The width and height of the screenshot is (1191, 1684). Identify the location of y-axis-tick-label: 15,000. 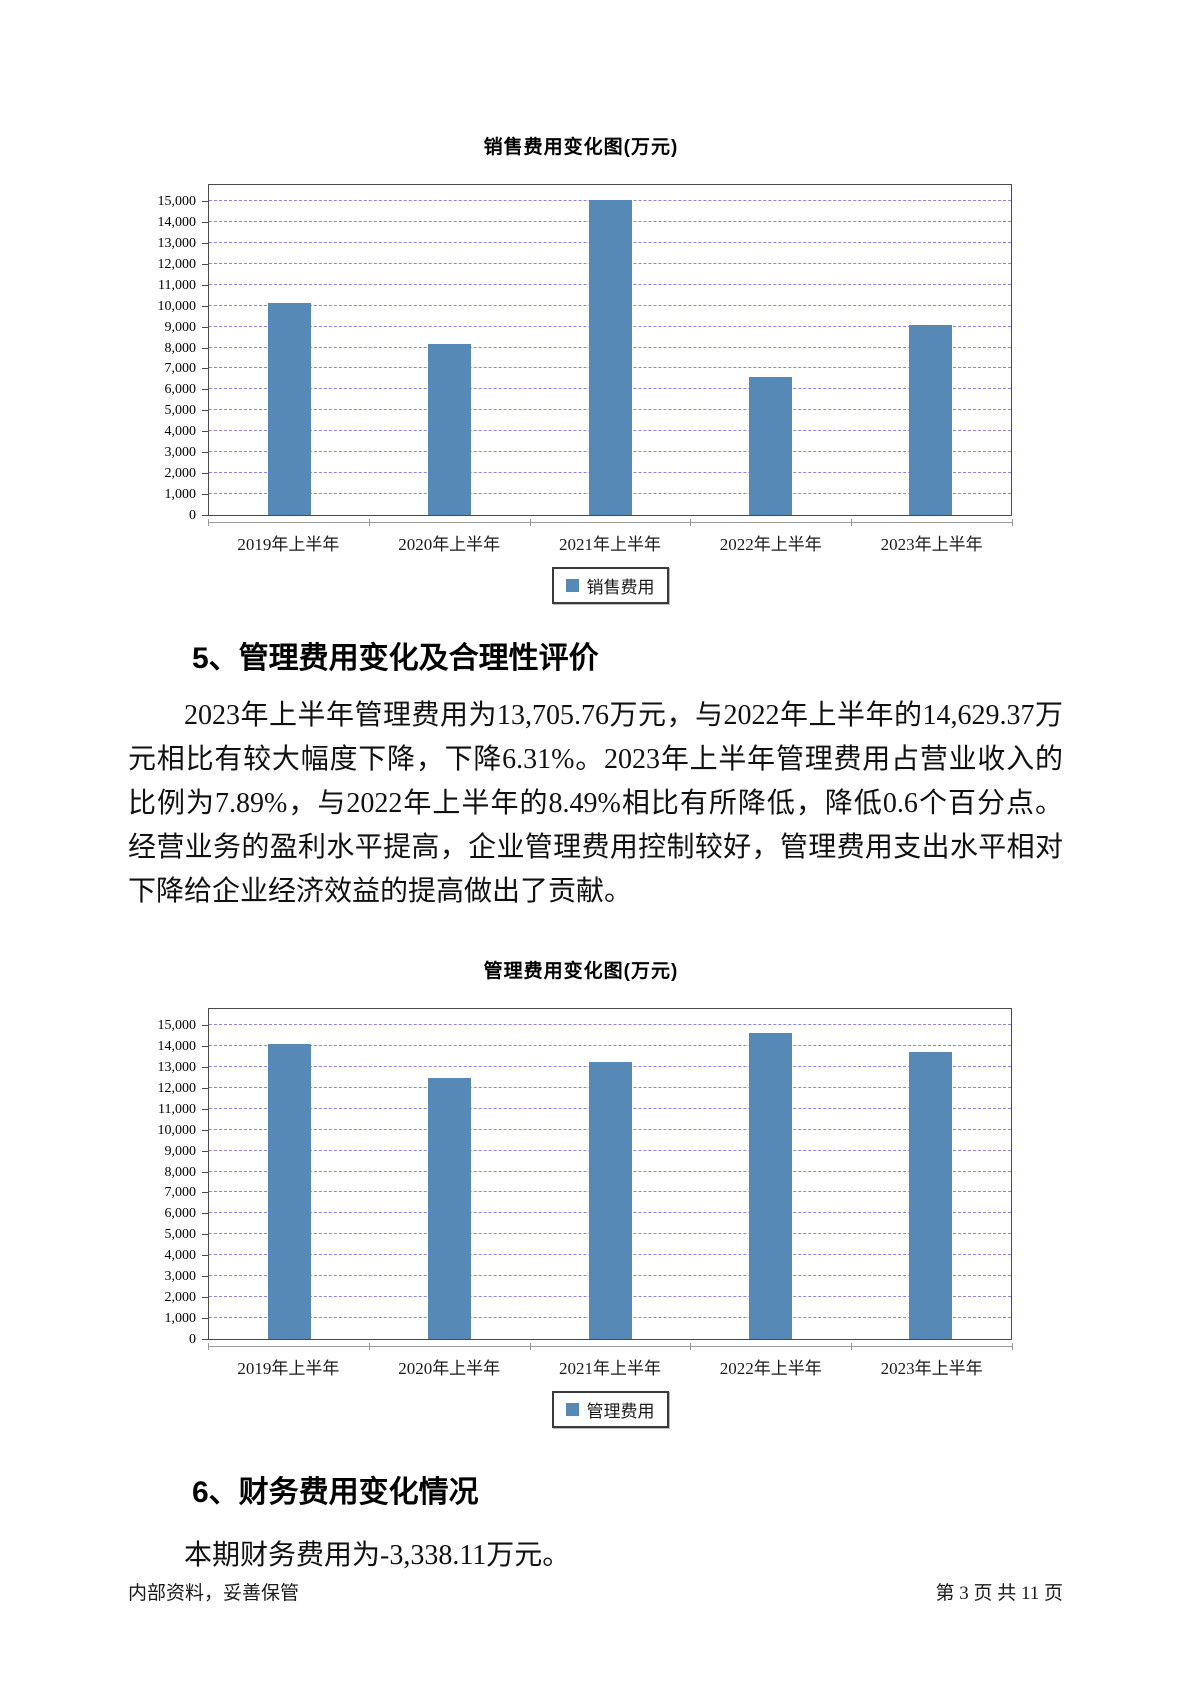
(177, 1025).